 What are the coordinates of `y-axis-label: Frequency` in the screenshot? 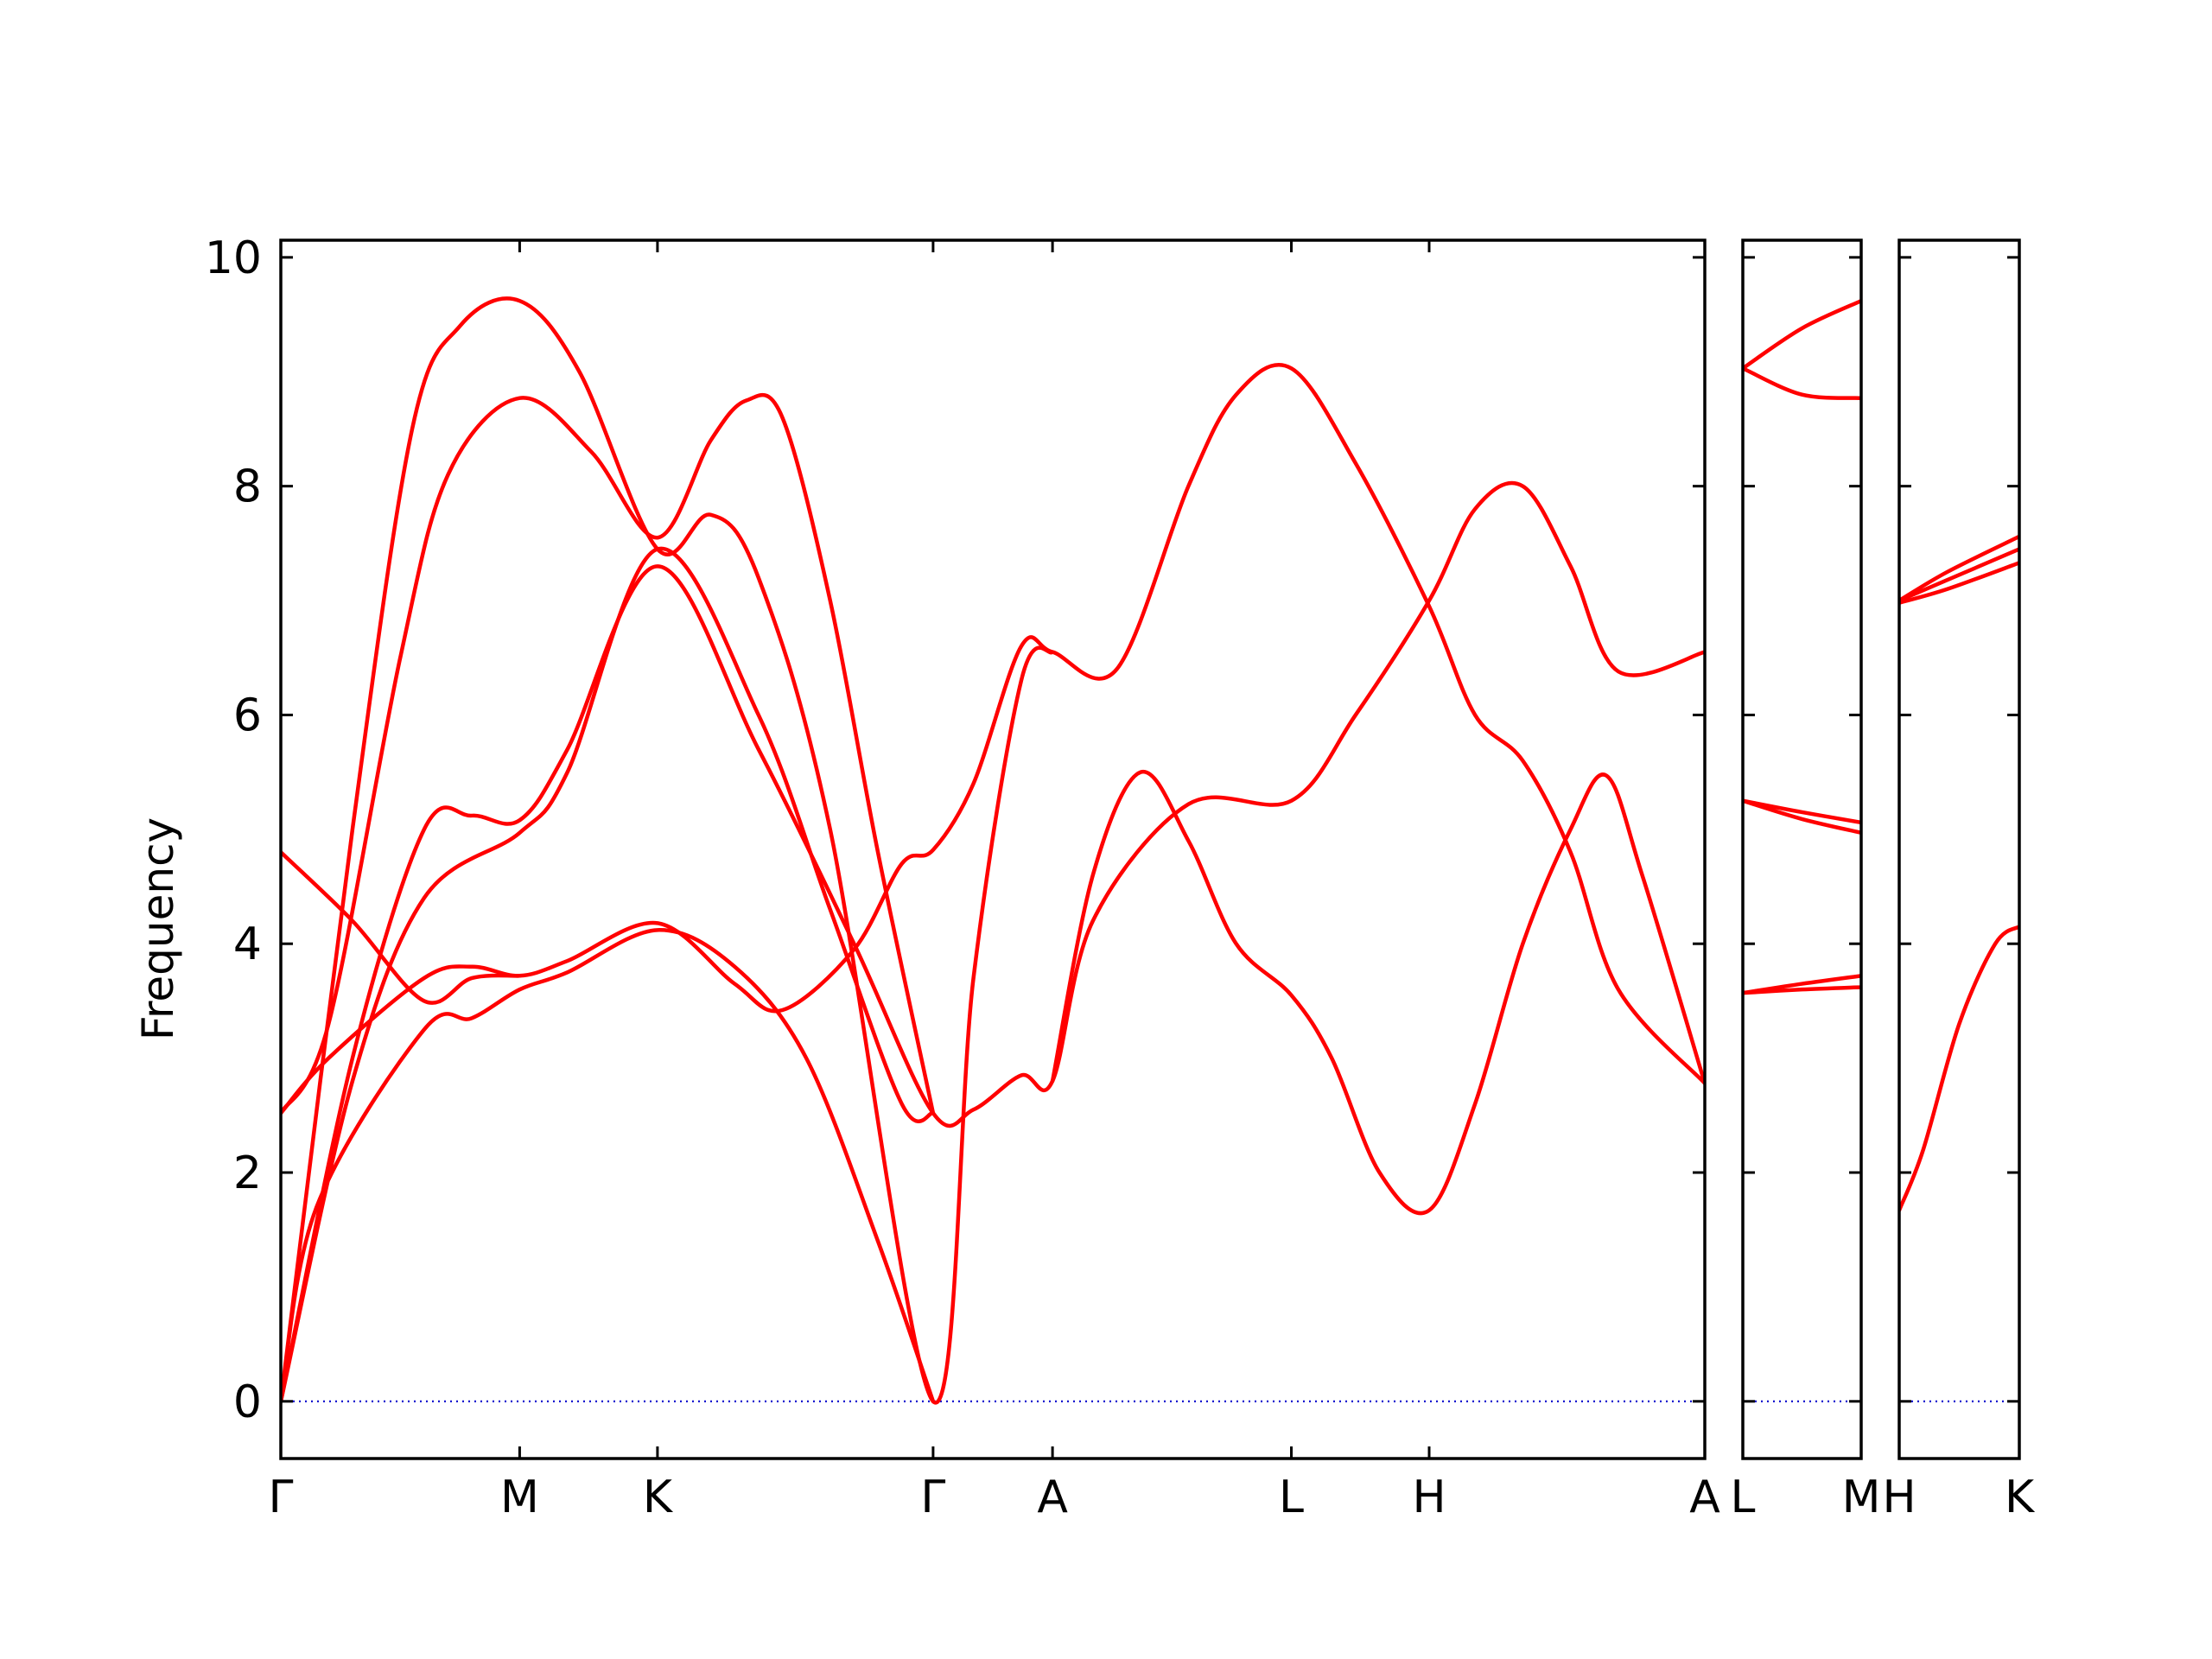 It's located at (158, 928).